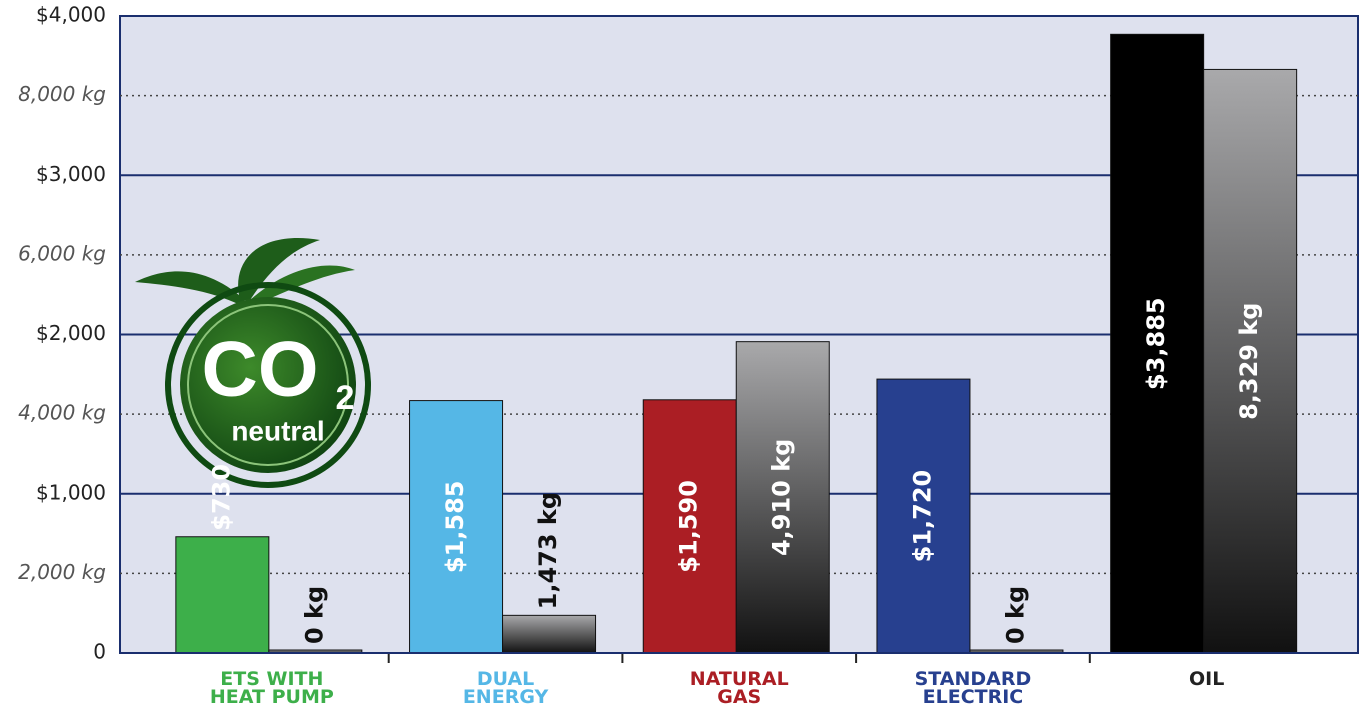  Describe the element at coordinates (277, 430) in the screenshot. I see `logo-label: neutral` at that location.